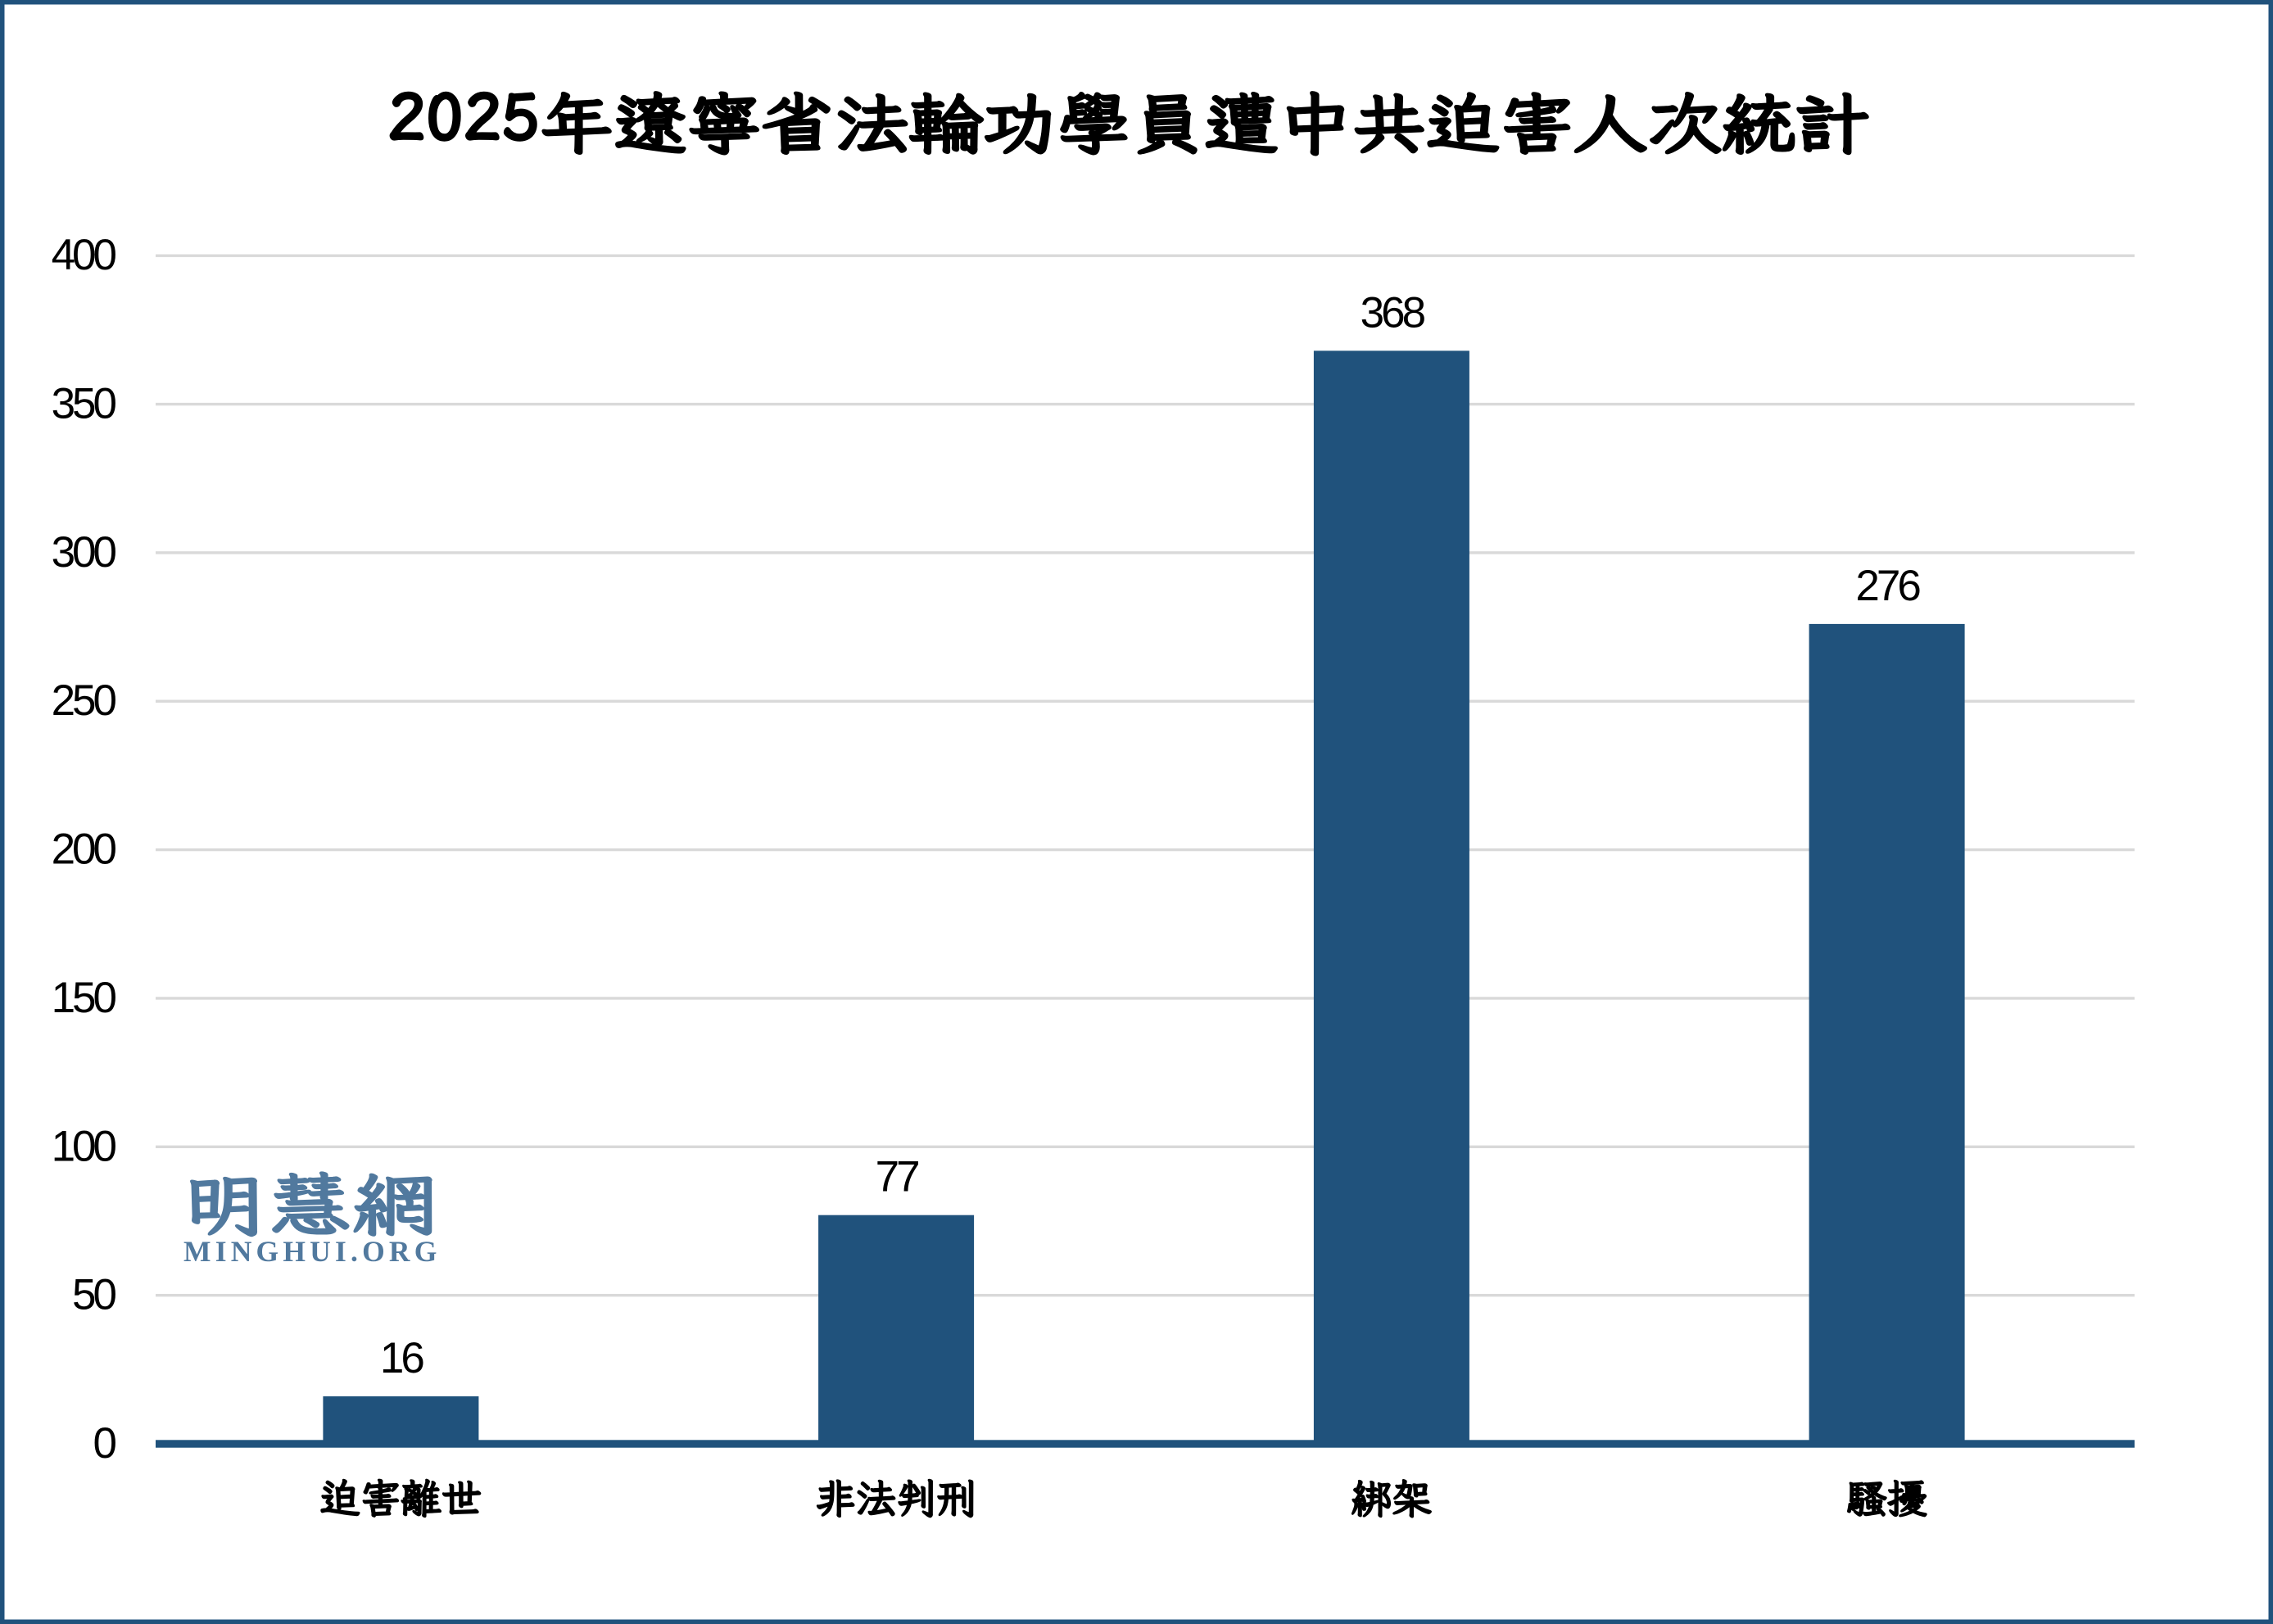 Image resolution: width=2273 pixels, height=1624 pixels. I want to click on svg-text: 100, so click(84, 1146).